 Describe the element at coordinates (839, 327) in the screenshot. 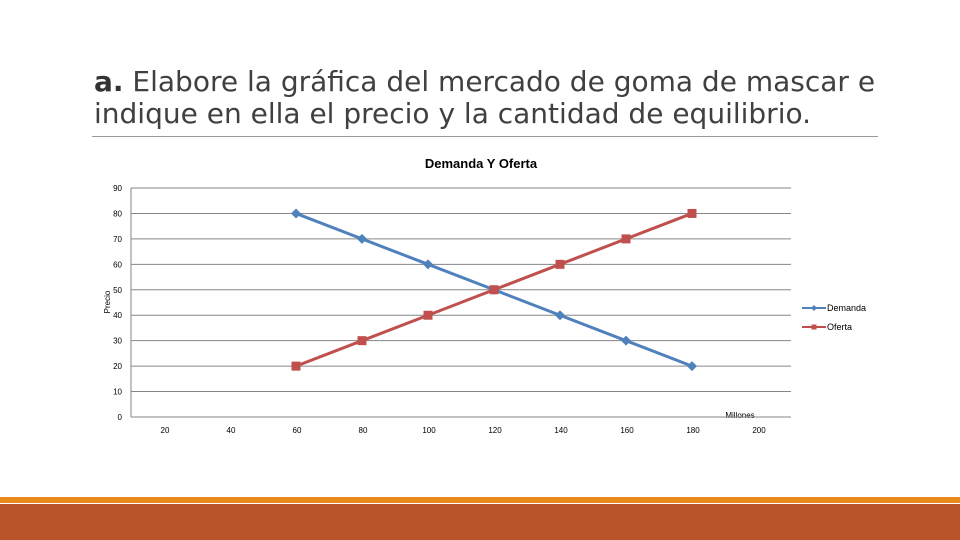

I see `legend-label-oferta: Oferta` at that location.